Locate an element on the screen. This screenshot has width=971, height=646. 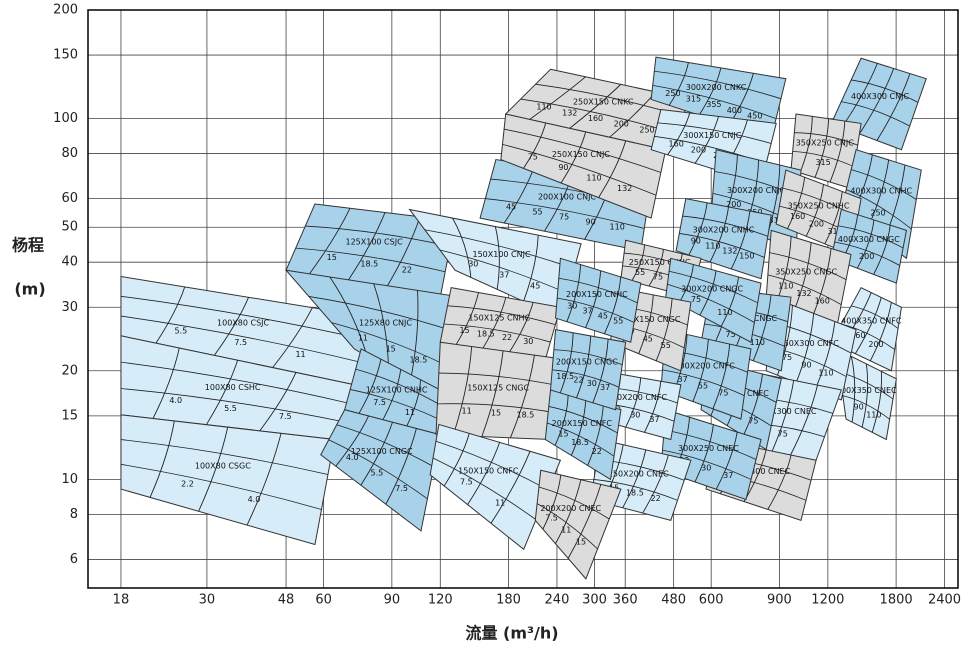
x-tick-label: 30 is located at coordinates (207, 600).